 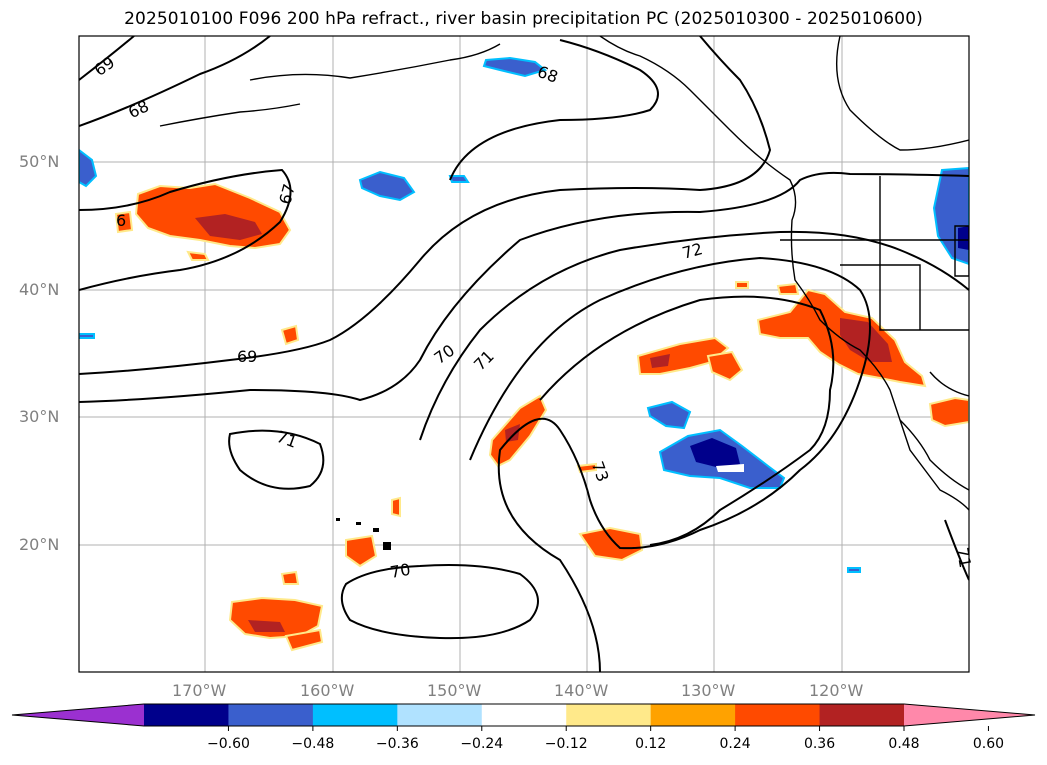 I want to click on colorbar-outline, so click(x=523, y=715).